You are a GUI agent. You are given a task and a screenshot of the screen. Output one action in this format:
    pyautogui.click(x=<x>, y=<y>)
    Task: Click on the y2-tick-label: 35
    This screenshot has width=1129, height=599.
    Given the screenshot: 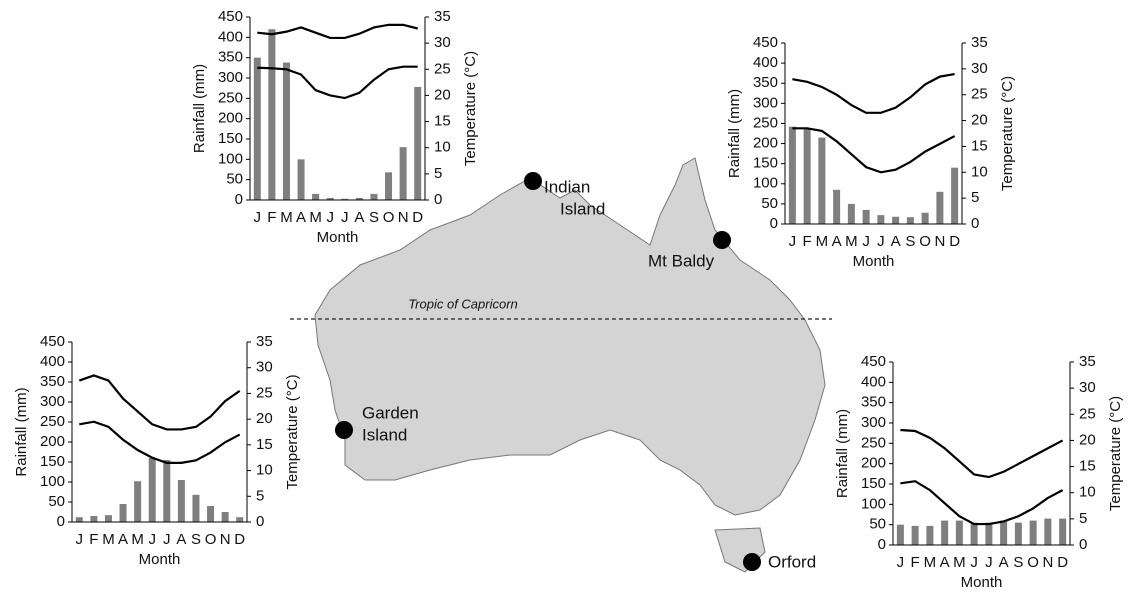 What is the action you would take?
    pyautogui.click(x=442, y=16)
    